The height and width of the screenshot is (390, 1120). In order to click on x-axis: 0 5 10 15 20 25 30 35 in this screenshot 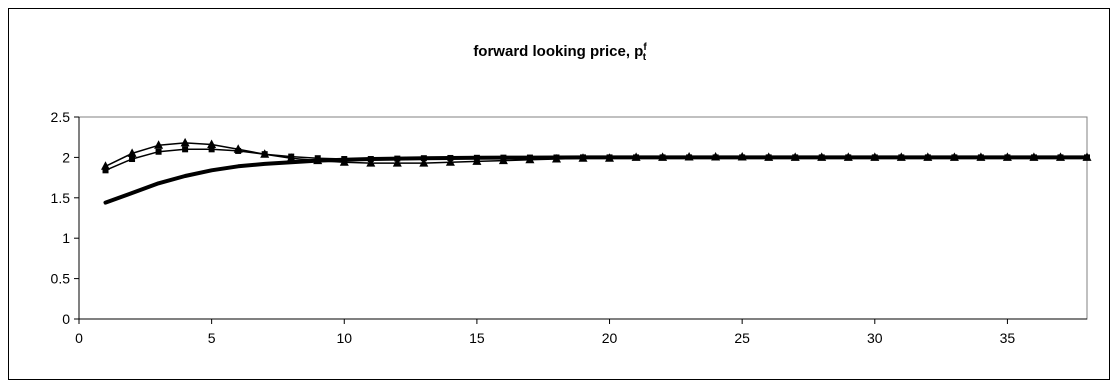, I will do `click(581, 332)`.